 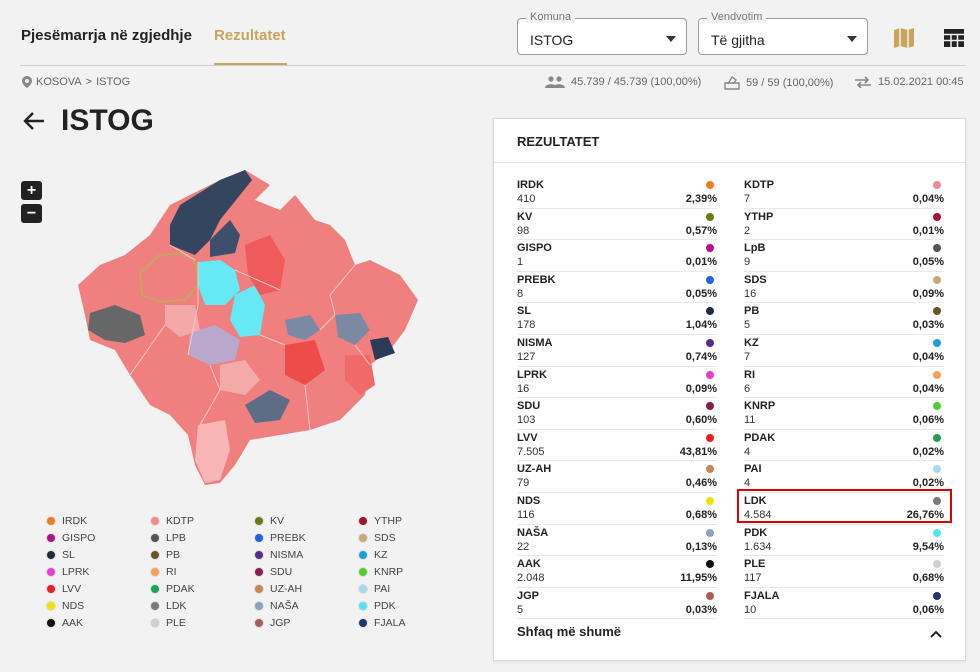 What do you see at coordinates (617, 477) in the screenshot?
I see `result-row: UZ-AH 79 0,46%` at bounding box center [617, 477].